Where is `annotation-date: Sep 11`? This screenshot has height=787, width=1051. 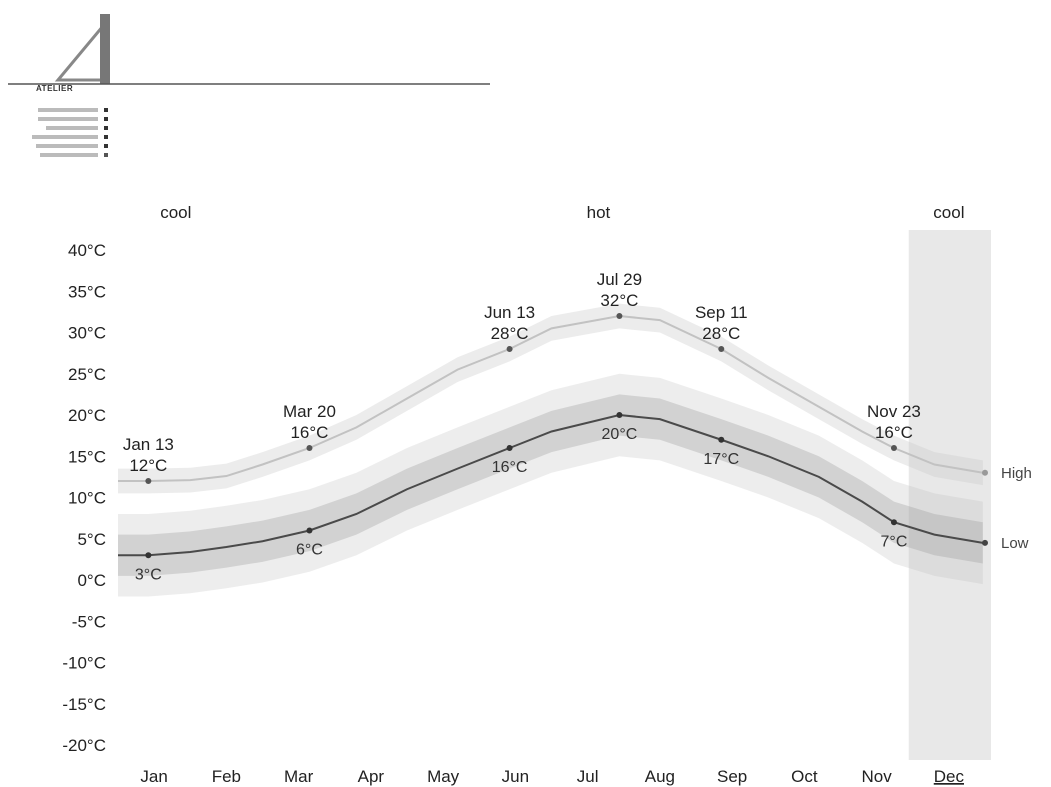
annotation-date: Sep 11 is located at coordinates (721, 312).